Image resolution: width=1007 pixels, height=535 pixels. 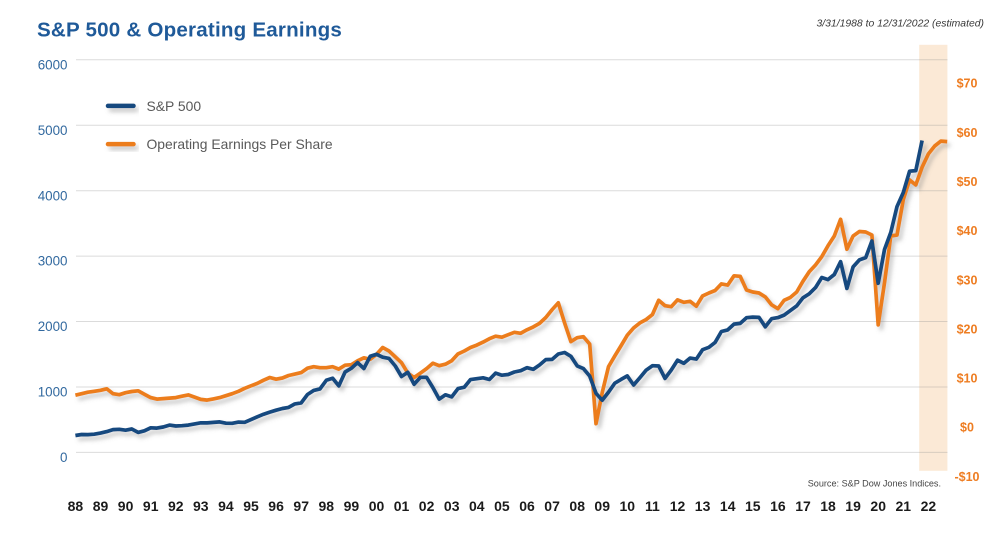 I want to click on svg-text: 4000, so click(x=53, y=195).